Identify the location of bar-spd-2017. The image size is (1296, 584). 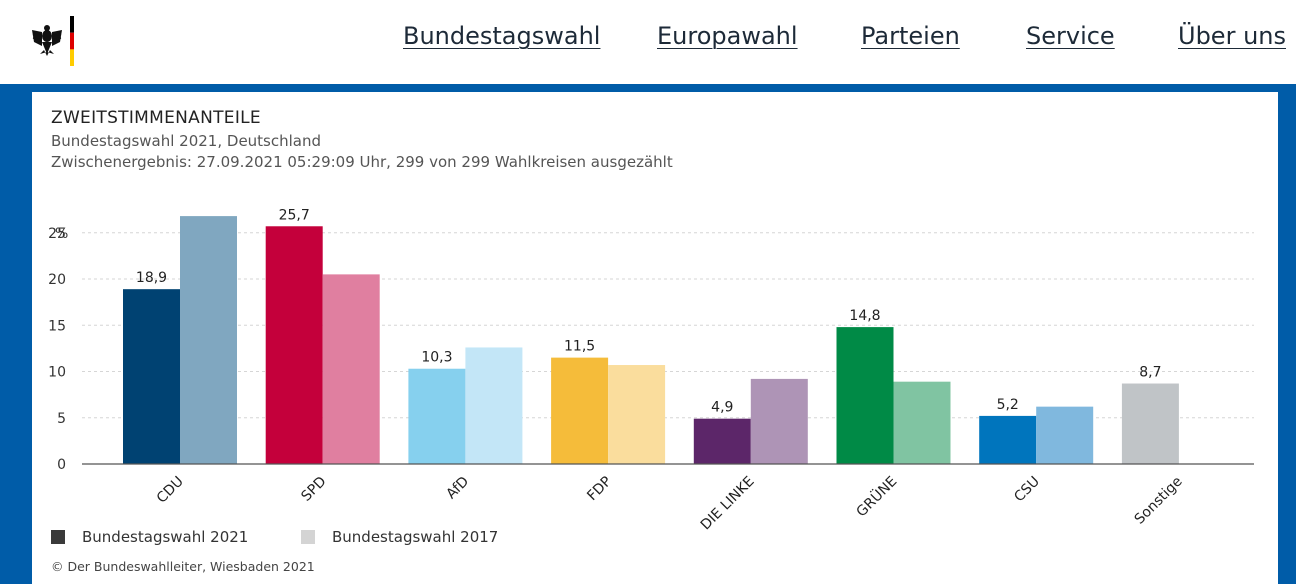
(351, 369).